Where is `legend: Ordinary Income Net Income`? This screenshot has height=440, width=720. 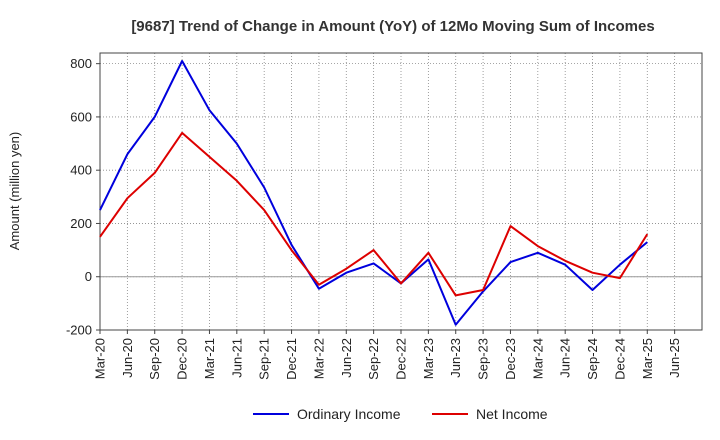
legend: Ordinary Income Net Income is located at coordinates (400, 414).